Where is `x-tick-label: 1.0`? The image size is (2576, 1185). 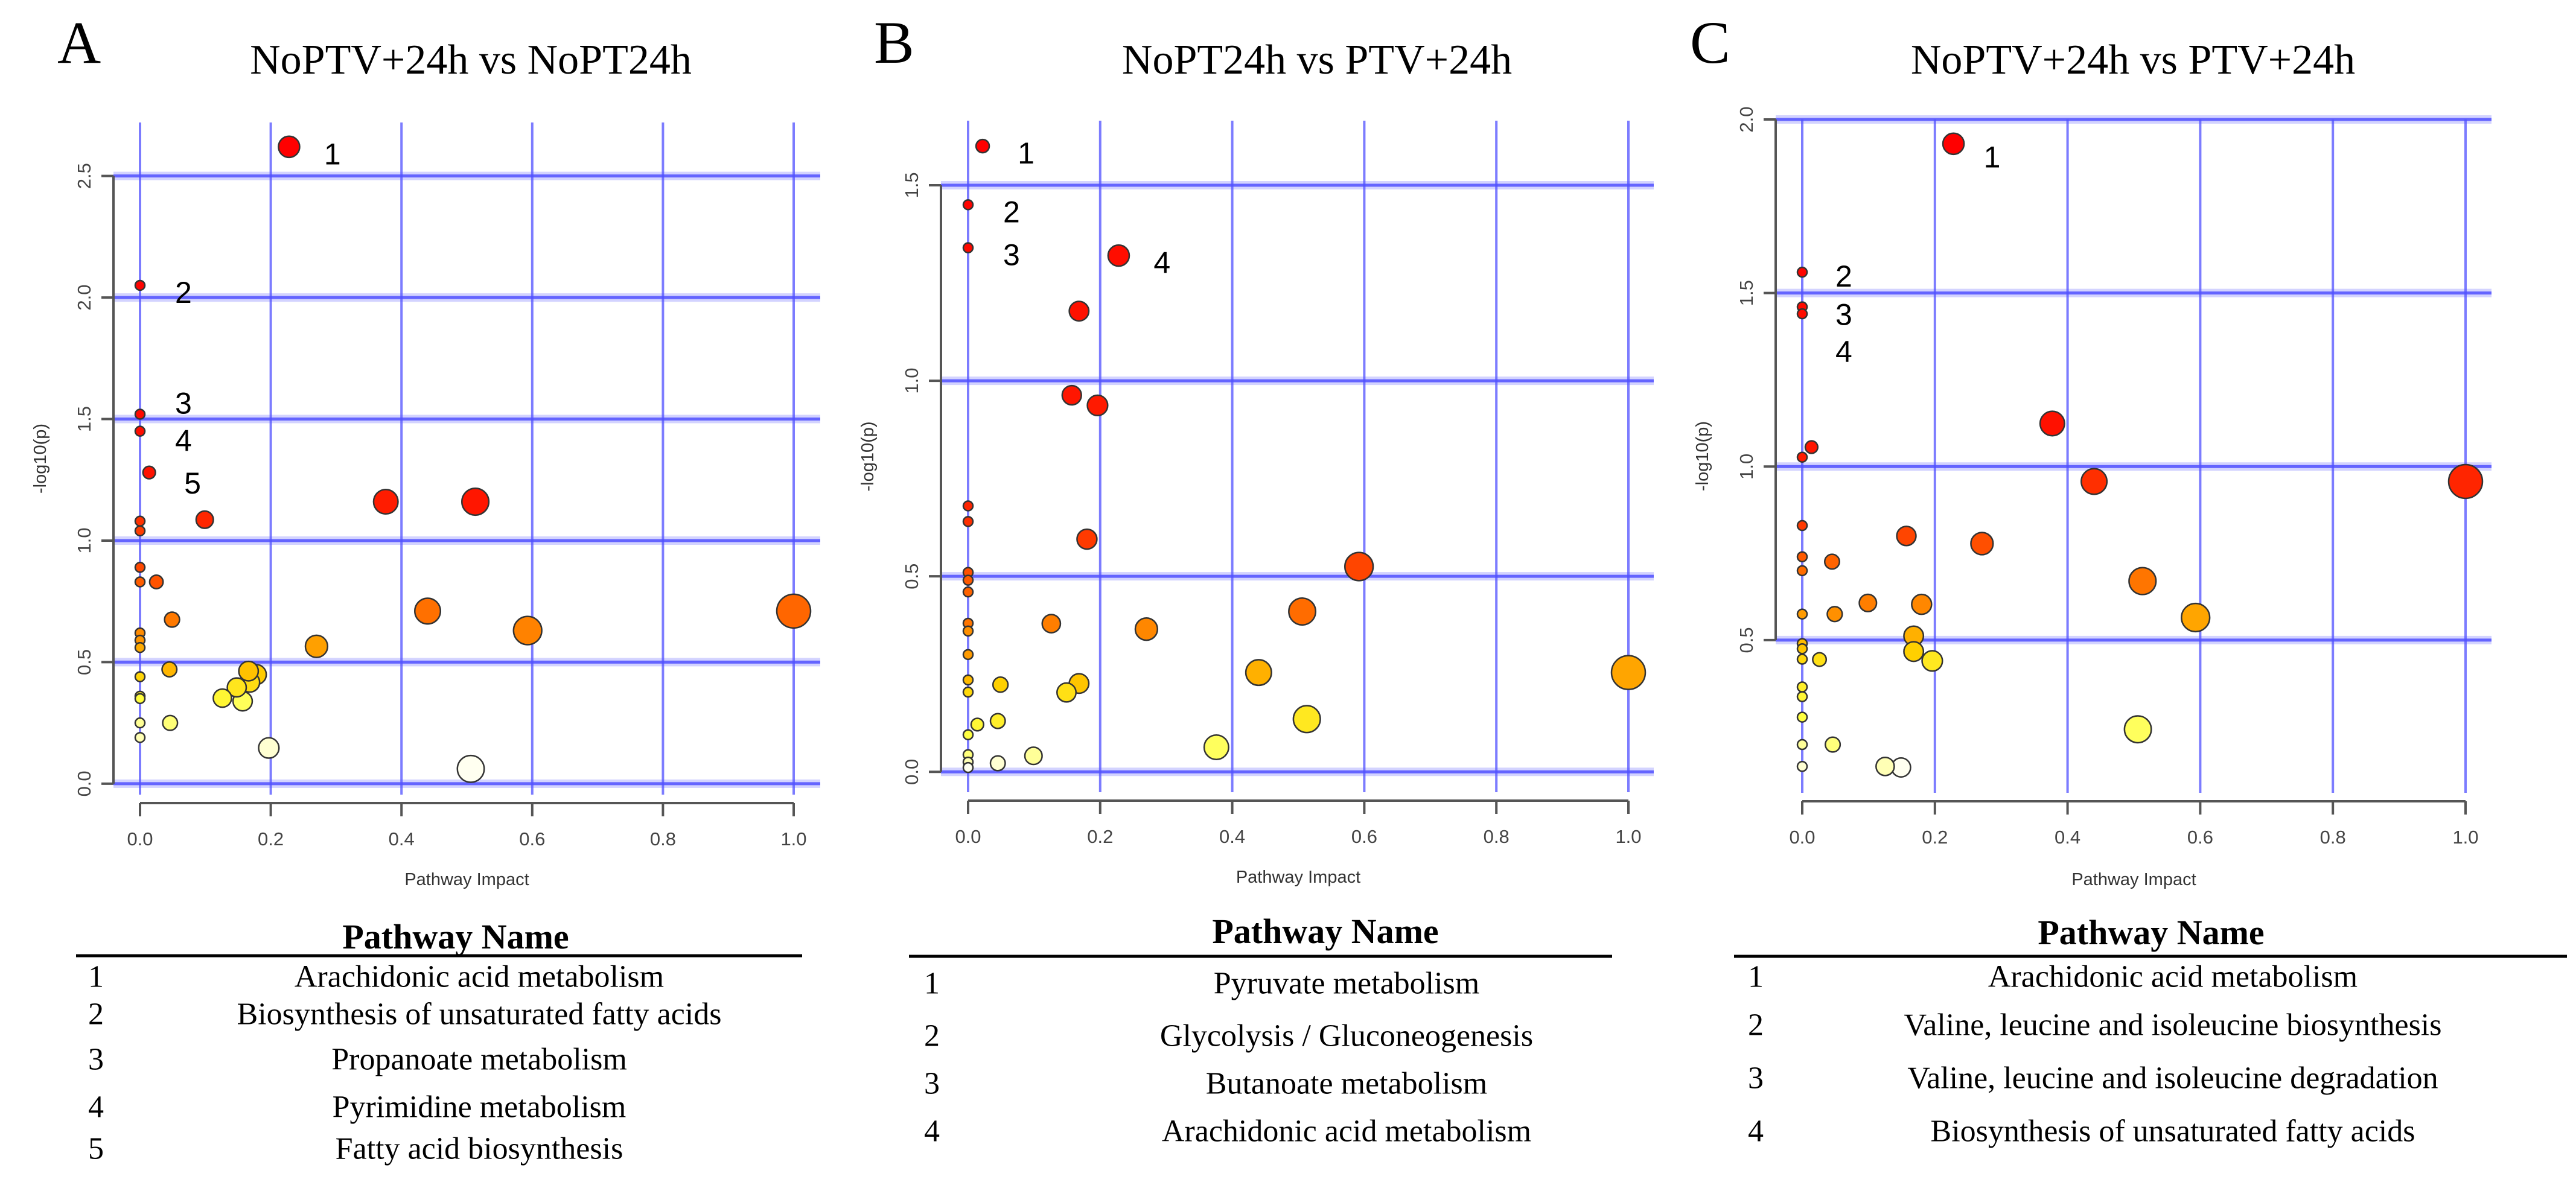
x-tick-label: 1.0 is located at coordinates (793, 839).